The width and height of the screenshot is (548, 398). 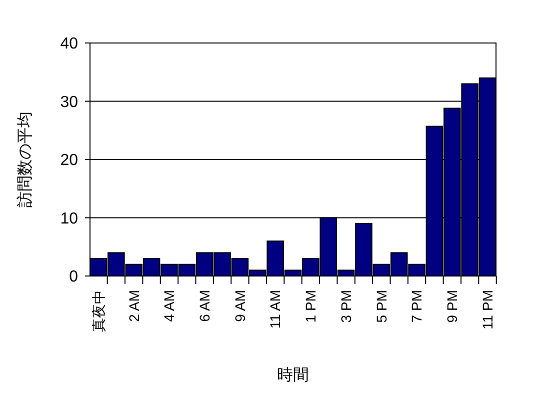 What do you see at coordinates (73, 277) in the screenshot?
I see `y-tick-label: 0` at bounding box center [73, 277].